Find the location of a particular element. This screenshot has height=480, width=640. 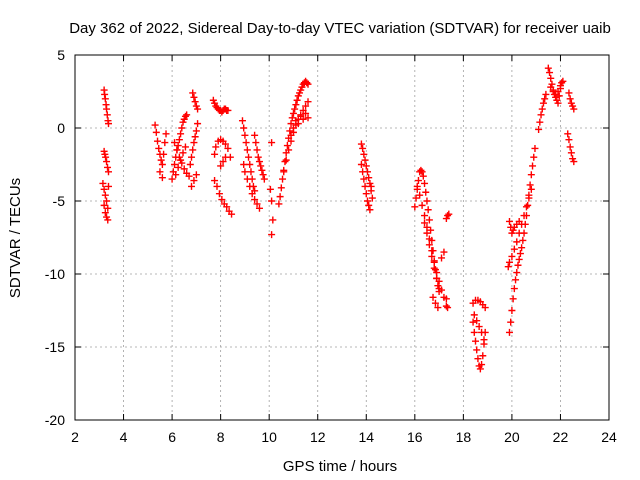

y-tick-labels: 5 0 -5 -10 -15 -20 is located at coordinates (55, 237).